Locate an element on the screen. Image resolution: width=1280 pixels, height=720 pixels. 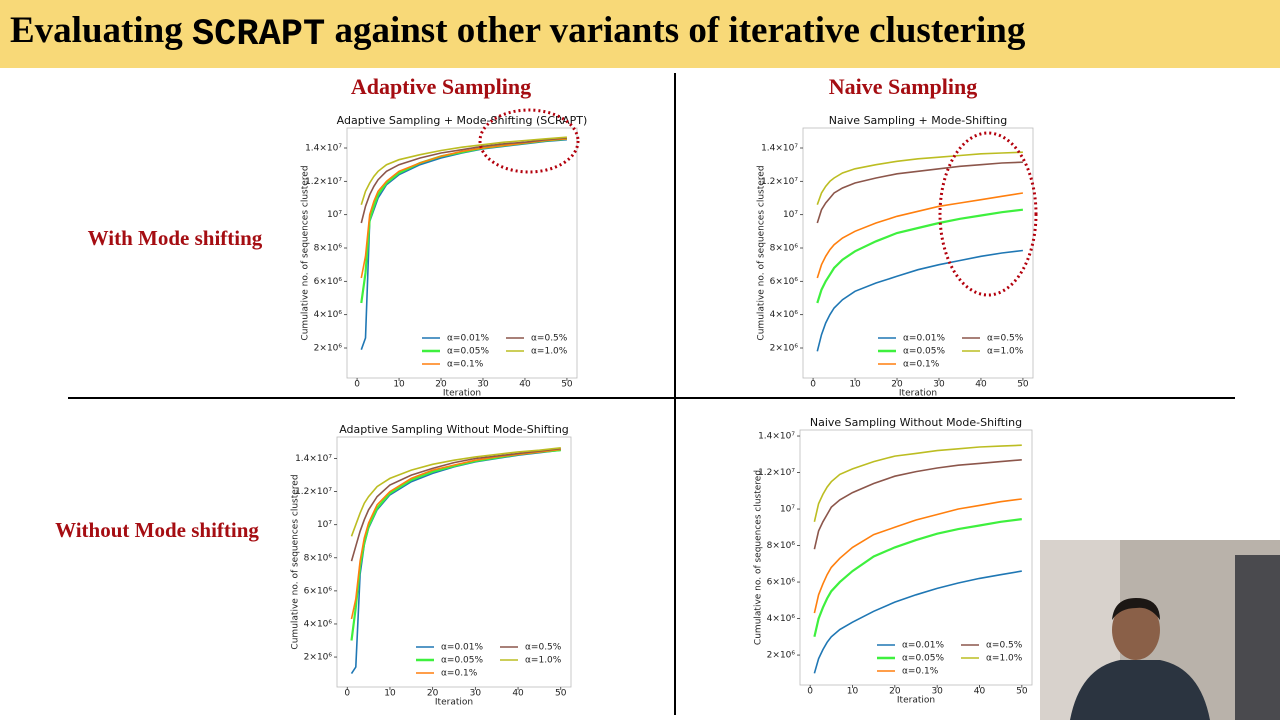
column-label: Adaptive Sampling is located at coordinates (441, 86).